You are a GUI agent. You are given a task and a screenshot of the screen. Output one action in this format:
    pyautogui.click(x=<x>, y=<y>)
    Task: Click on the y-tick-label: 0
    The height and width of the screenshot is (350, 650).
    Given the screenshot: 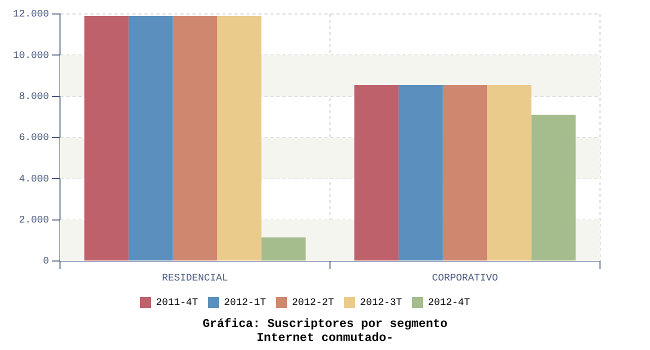 What is the action you would take?
    pyautogui.click(x=46, y=262)
    